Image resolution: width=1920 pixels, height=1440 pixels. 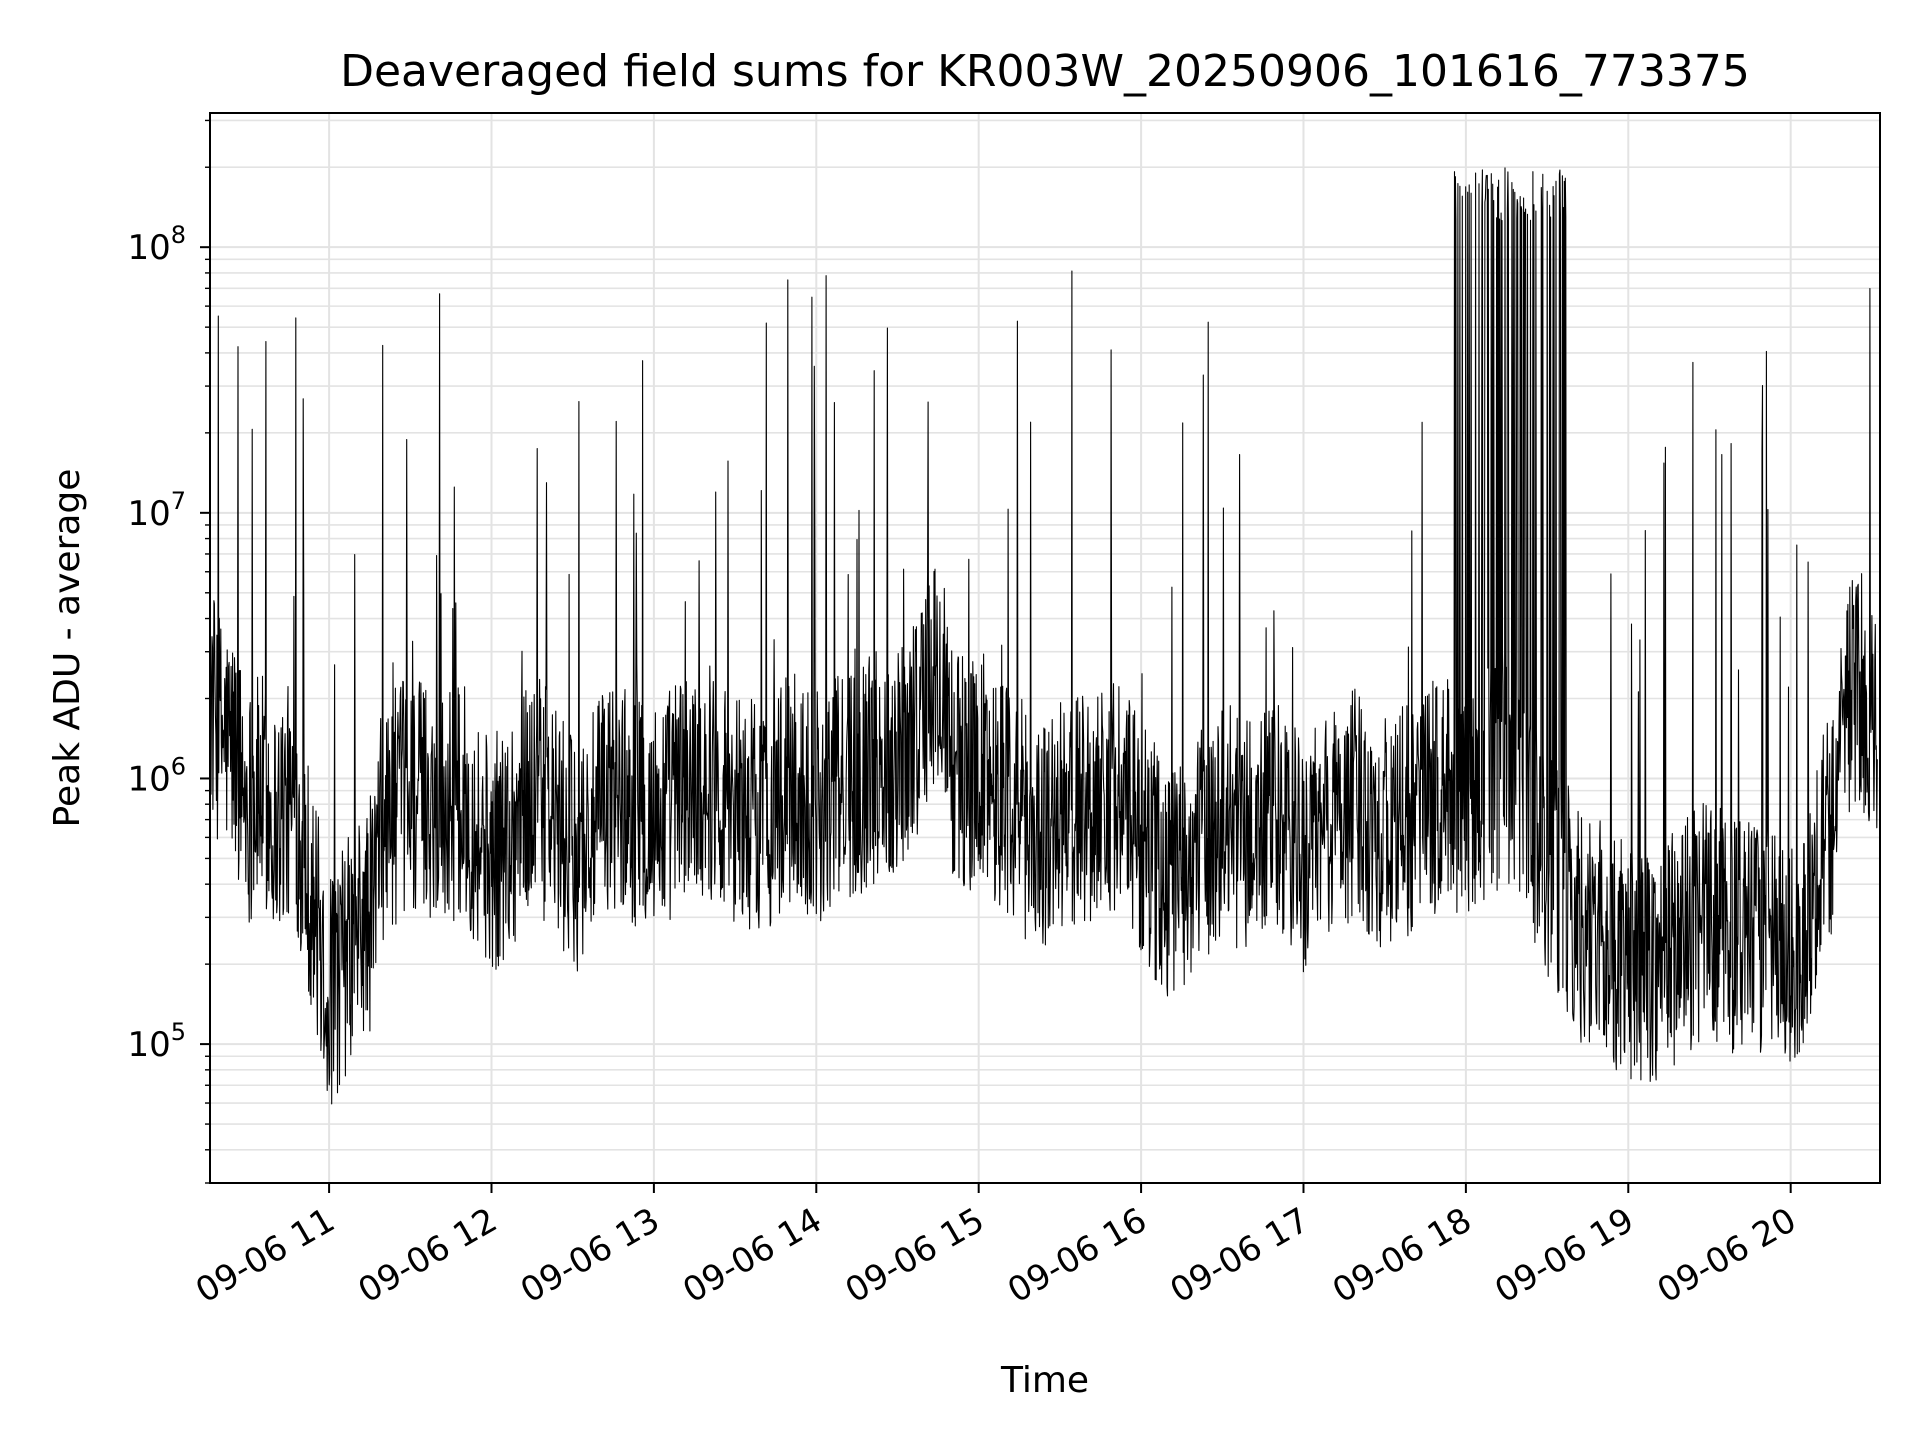 What do you see at coordinates (156, 1041) in the screenshot?
I see `y-tick-label: 10⁵` at bounding box center [156, 1041].